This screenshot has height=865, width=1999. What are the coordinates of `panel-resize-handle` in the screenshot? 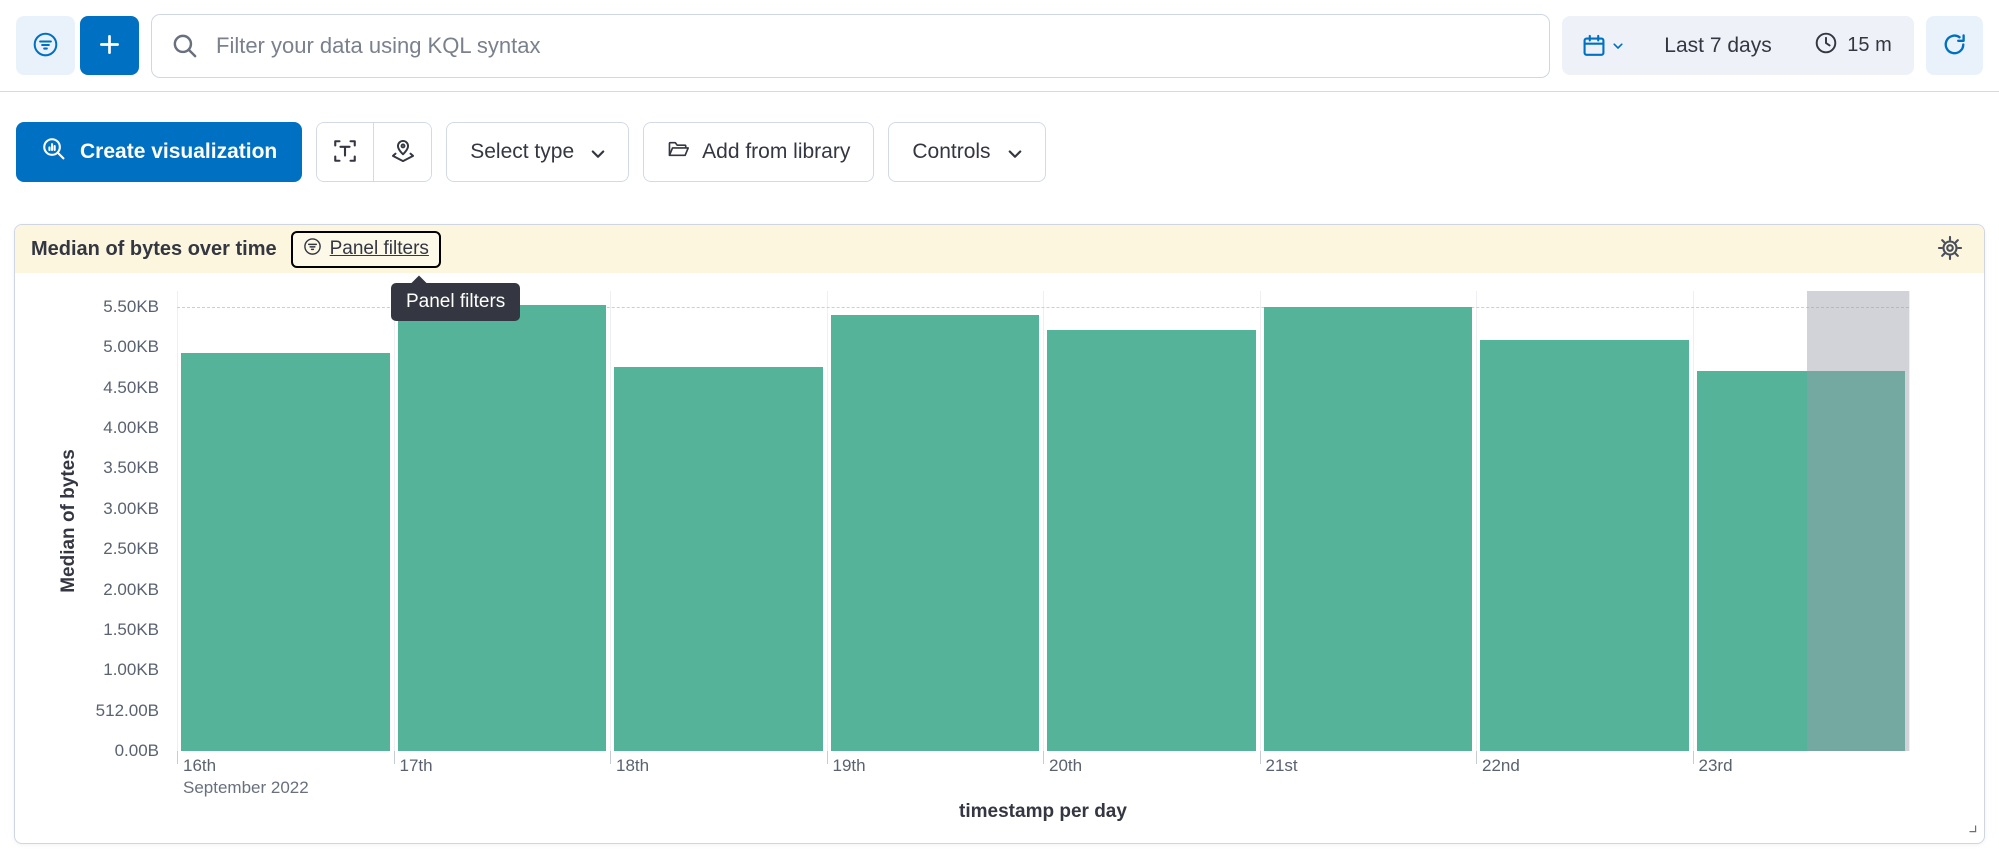 It's located at (1969, 828).